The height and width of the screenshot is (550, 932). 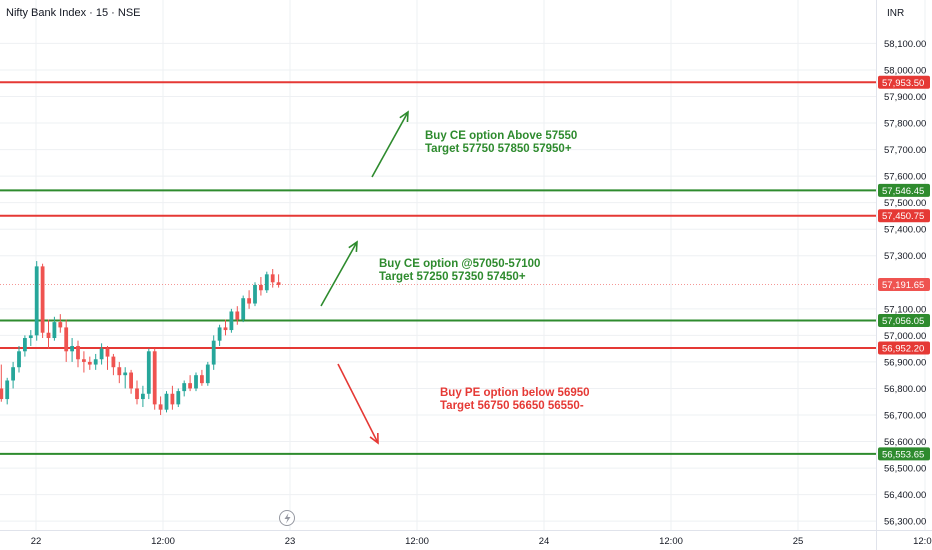 What do you see at coordinates (905, 203) in the screenshot?
I see `price-tick-label: 57,500.00` at bounding box center [905, 203].